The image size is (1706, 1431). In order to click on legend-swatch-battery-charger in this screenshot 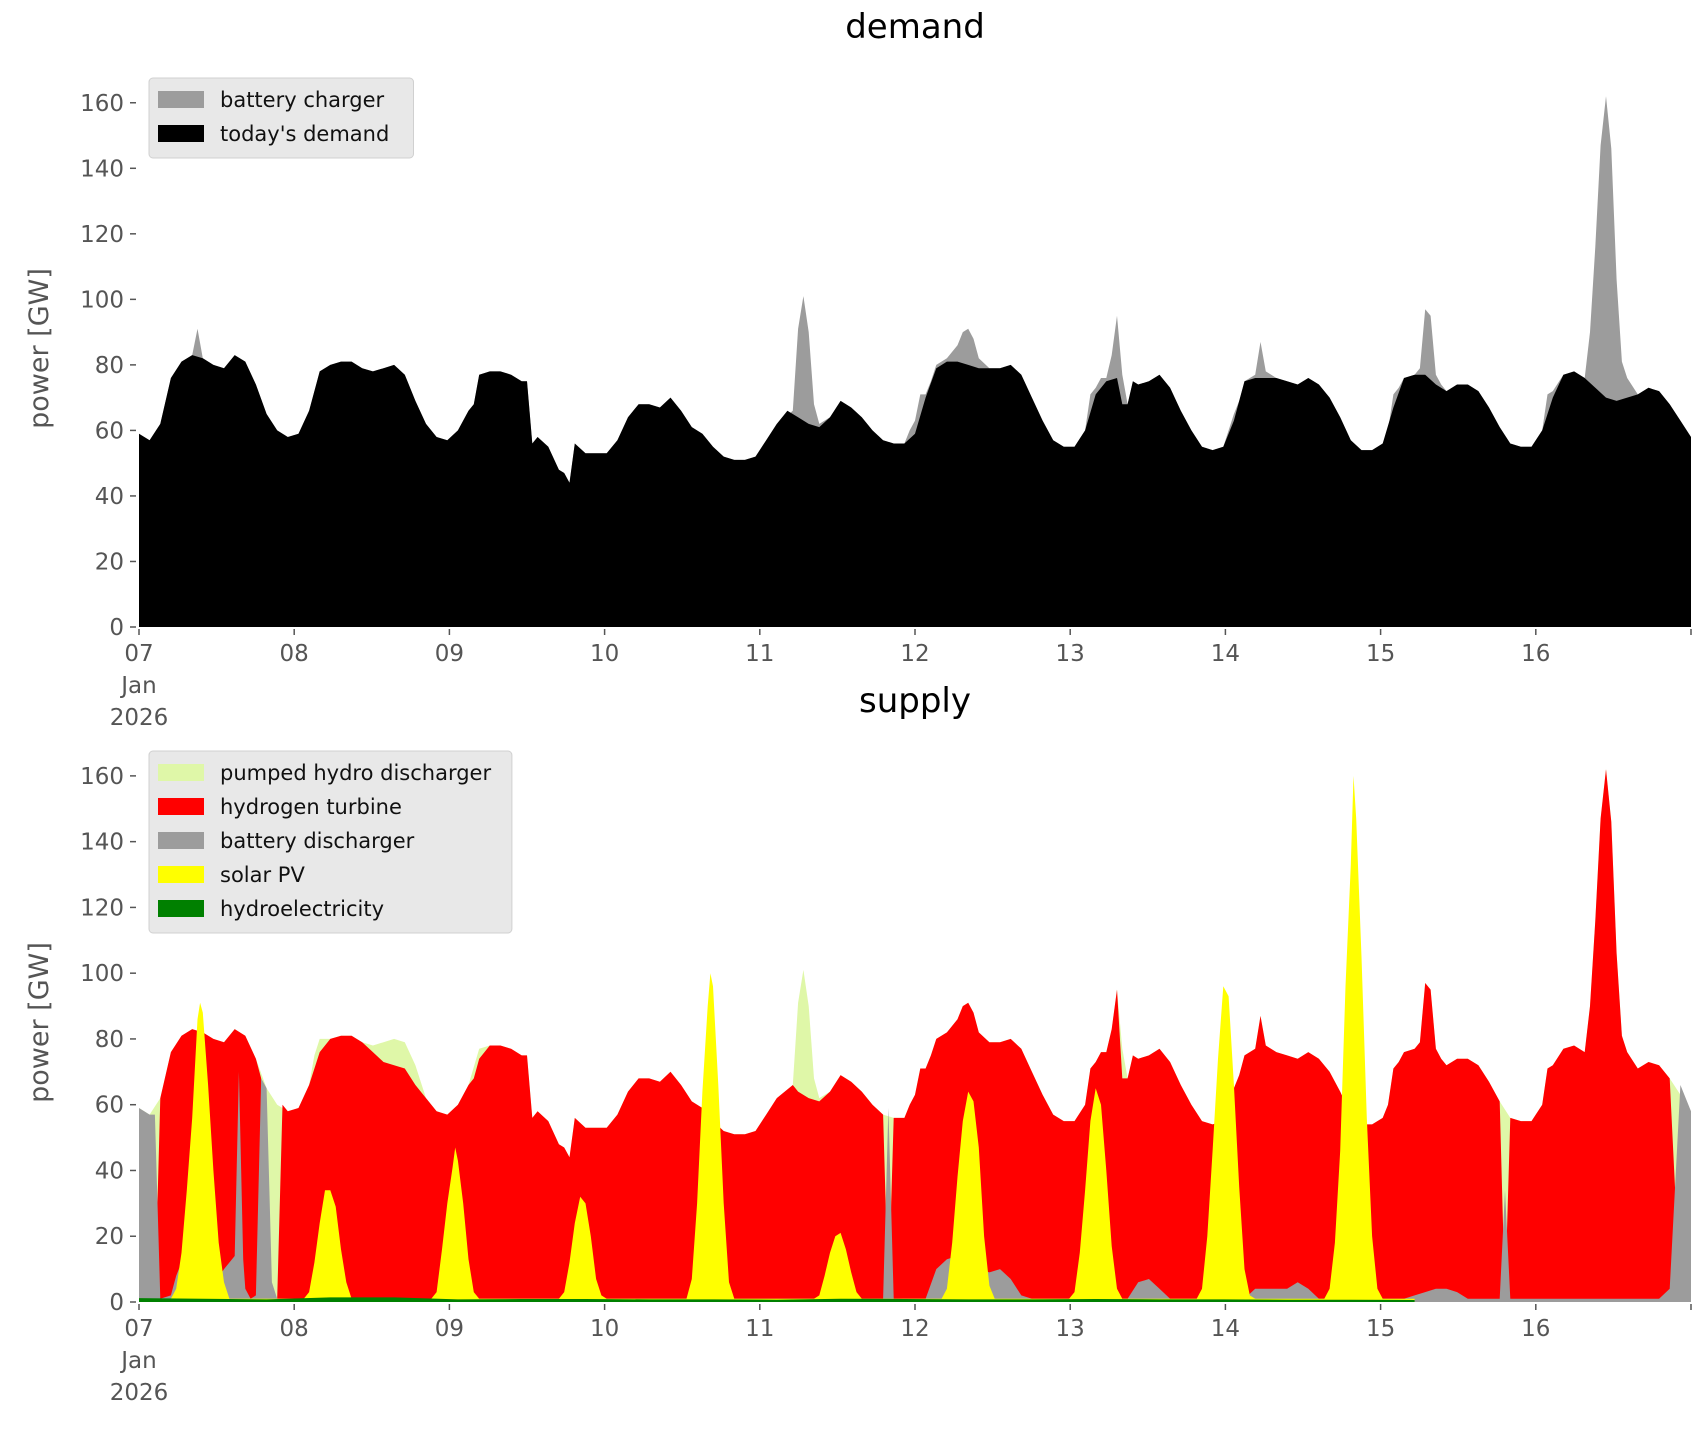, I will do `click(181, 99)`.